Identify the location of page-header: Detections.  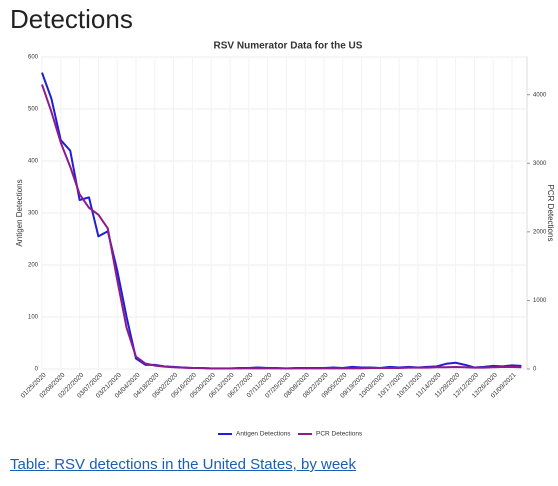
(71, 19).